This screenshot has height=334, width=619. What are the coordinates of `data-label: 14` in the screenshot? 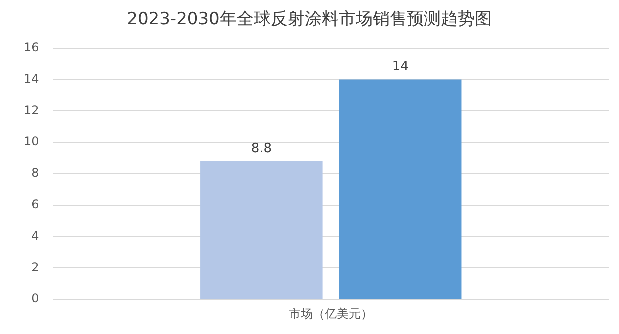 It's located at (400, 67).